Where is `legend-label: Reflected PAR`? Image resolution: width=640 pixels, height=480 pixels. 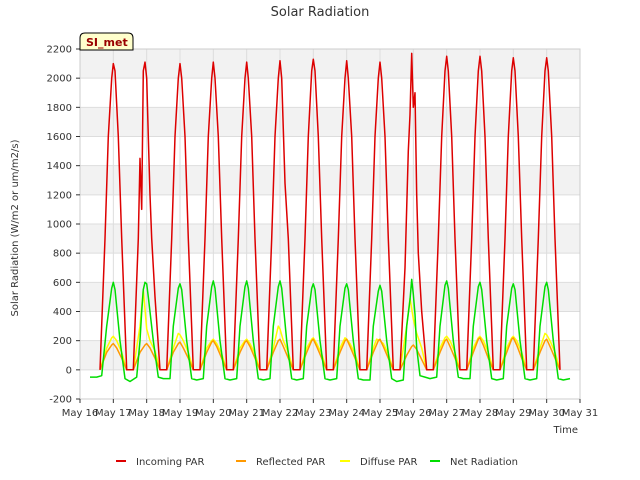
legend-label: Reflected PAR is located at coordinates (290, 462).